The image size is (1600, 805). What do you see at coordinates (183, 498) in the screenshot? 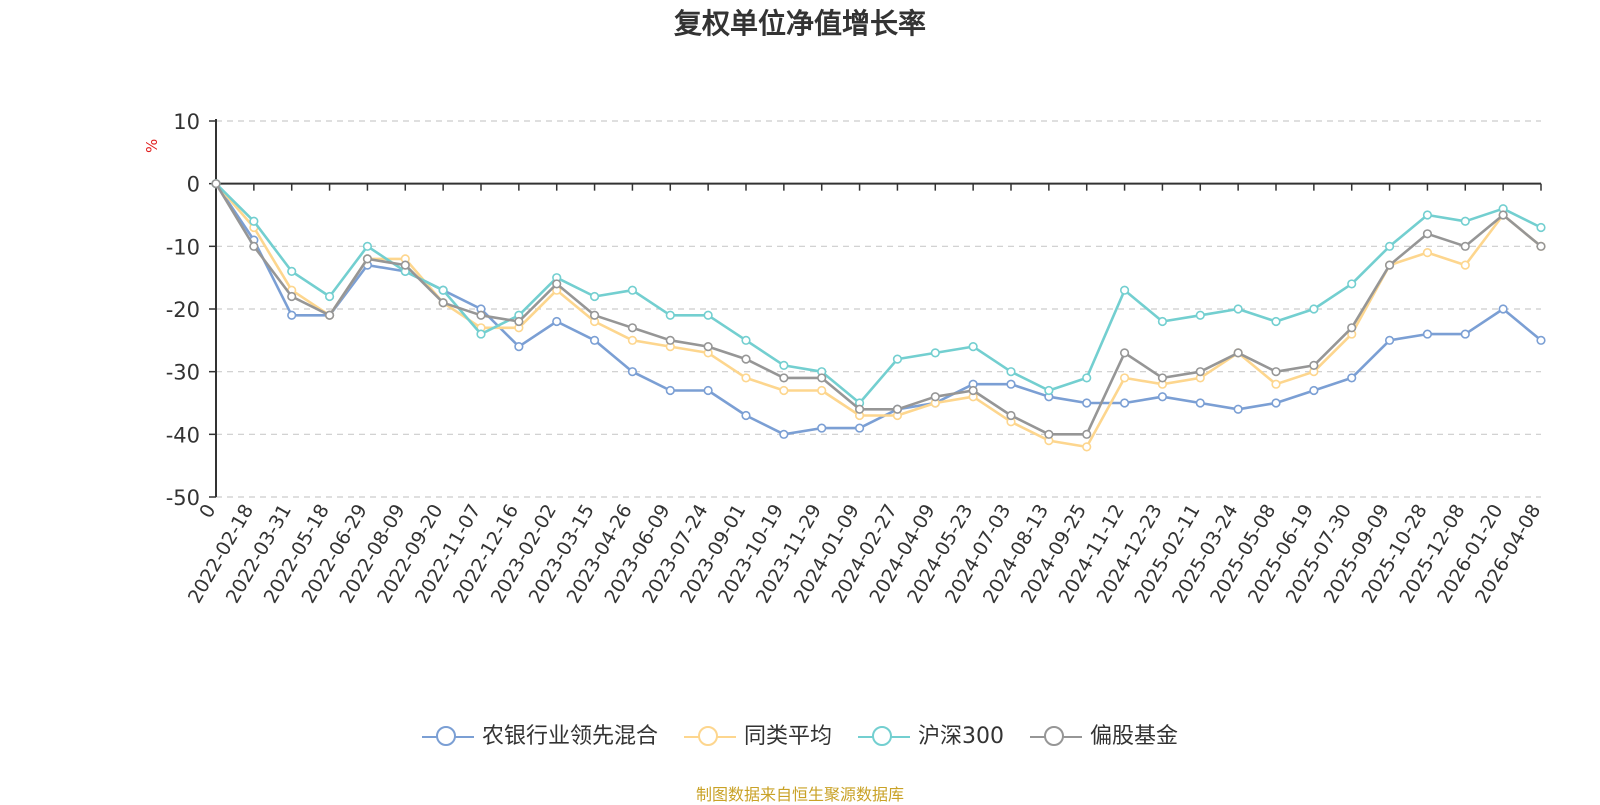
I see `y-tick-label: -50` at bounding box center [183, 498].